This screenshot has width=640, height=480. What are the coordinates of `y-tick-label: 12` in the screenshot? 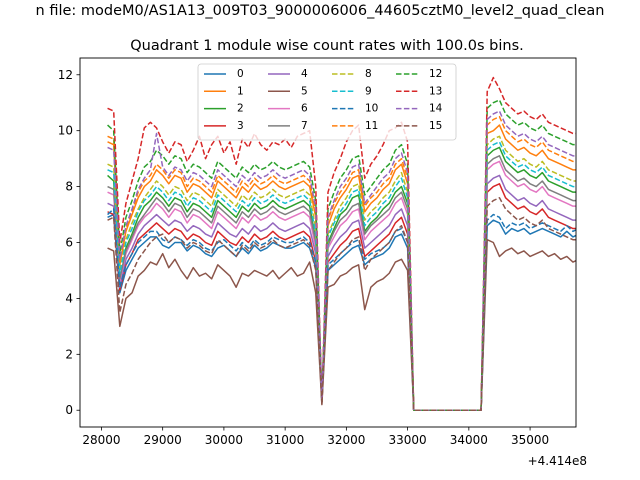 It's located at (65, 75).